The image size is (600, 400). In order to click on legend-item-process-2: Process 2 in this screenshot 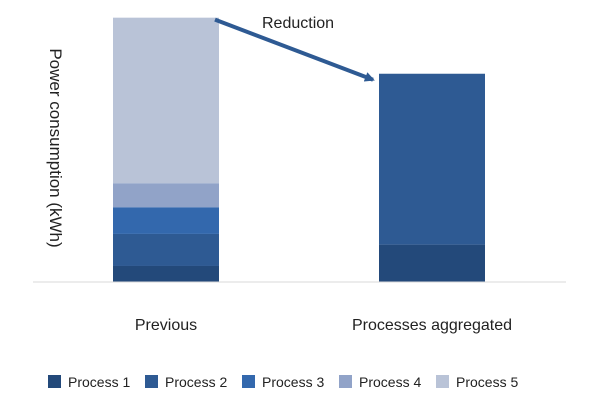, I will do `click(186, 382)`.